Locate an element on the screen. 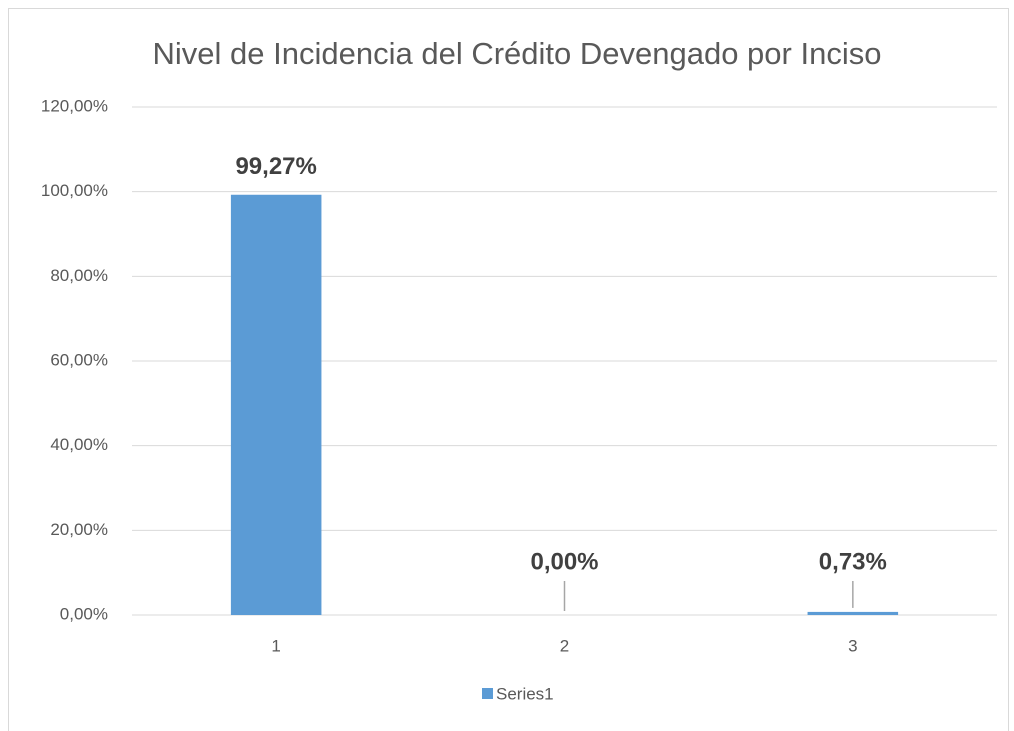 This screenshot has height=731, width=1014. y-tick-label: 80,00% is located at coordinates (79, 275).